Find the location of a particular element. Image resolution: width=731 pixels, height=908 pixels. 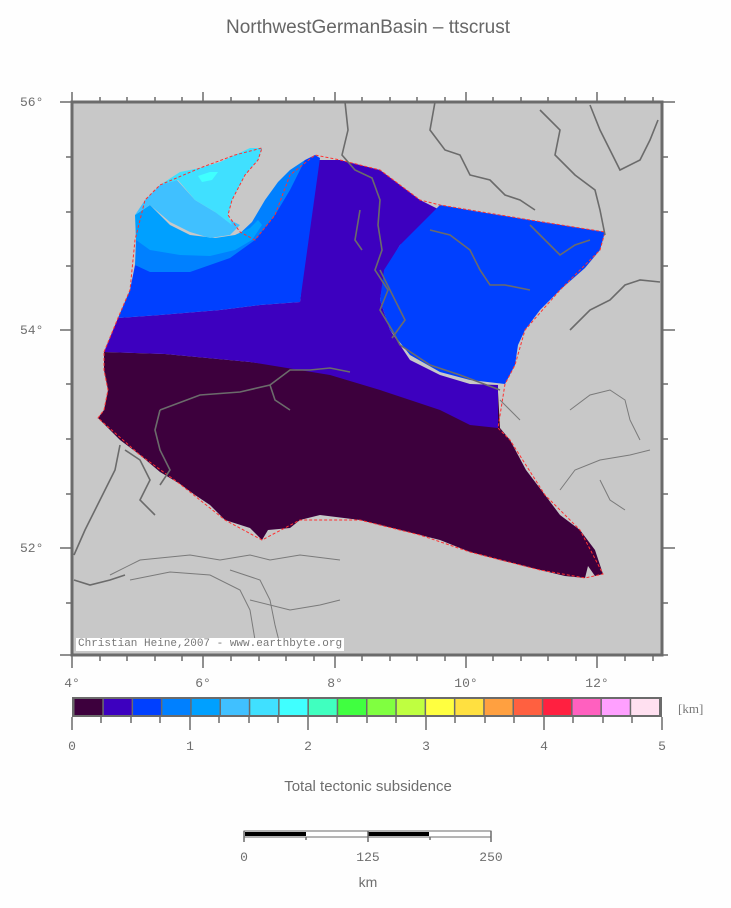

scalebar-label-250: 250 is located at coordinates (491, 857).